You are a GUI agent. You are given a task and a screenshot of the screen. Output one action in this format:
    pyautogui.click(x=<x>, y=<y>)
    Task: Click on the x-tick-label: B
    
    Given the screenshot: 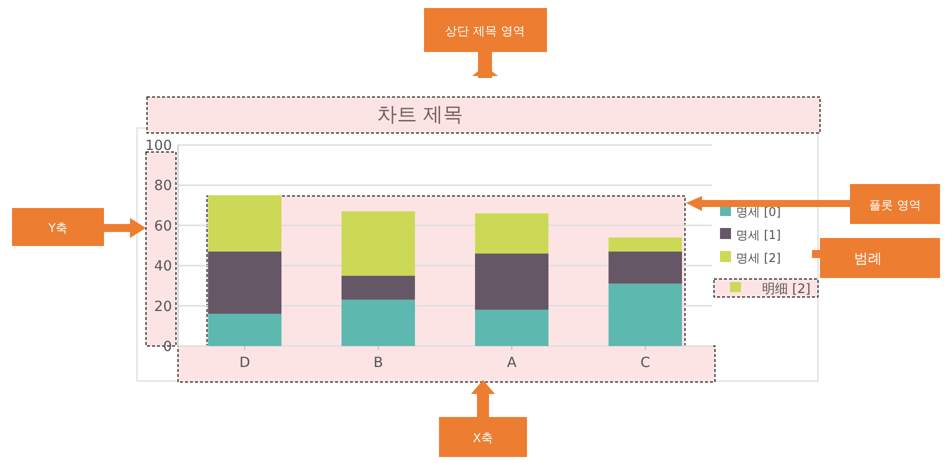 What is the action you would take?
    pyautogui.click(x=378, y=363)
    